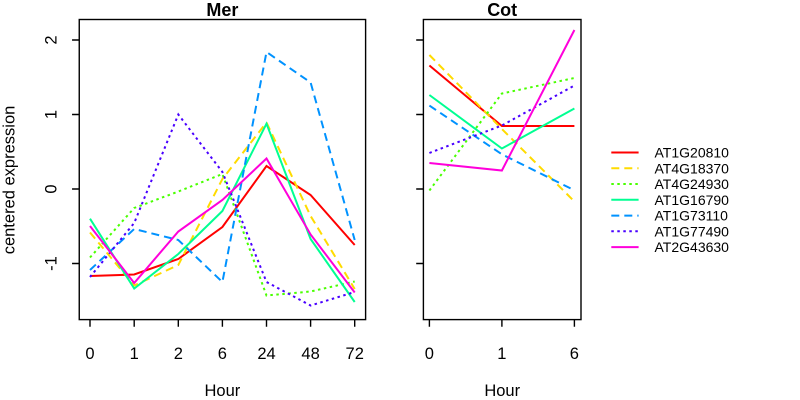 The height and width of the screenshot is (400, 800). What do you see at coordinates (266, 354) in the screenshot?
I see `svg-text: 24` at bounding box center [266, 354].